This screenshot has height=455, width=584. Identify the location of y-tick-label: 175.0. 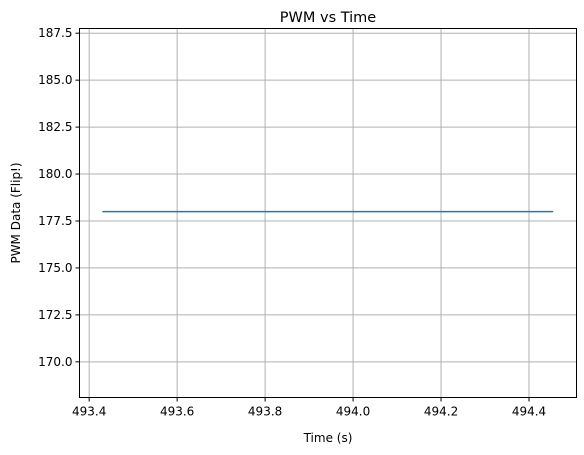
(55, 268).